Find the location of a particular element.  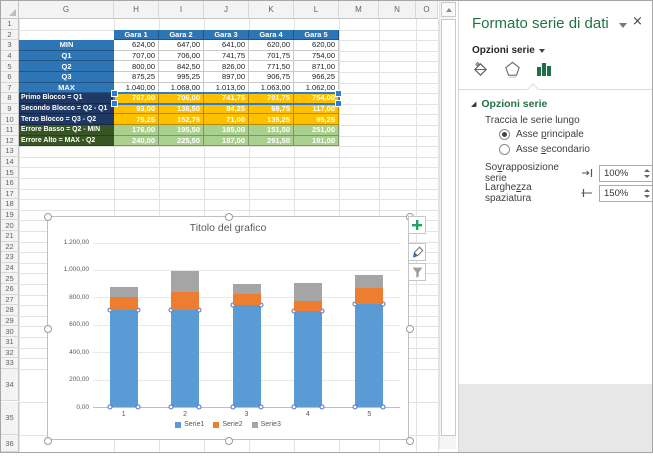

row-header-31: 31 is located at coordinates (10, 342).